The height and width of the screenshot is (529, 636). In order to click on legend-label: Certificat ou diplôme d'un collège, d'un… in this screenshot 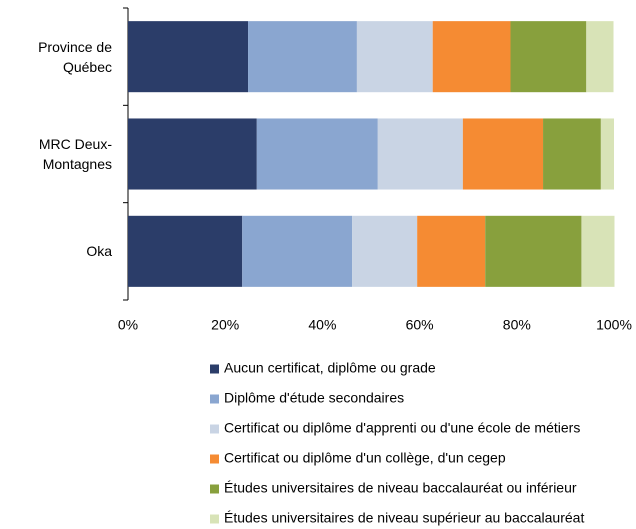, I will do `click(365, 458)`.